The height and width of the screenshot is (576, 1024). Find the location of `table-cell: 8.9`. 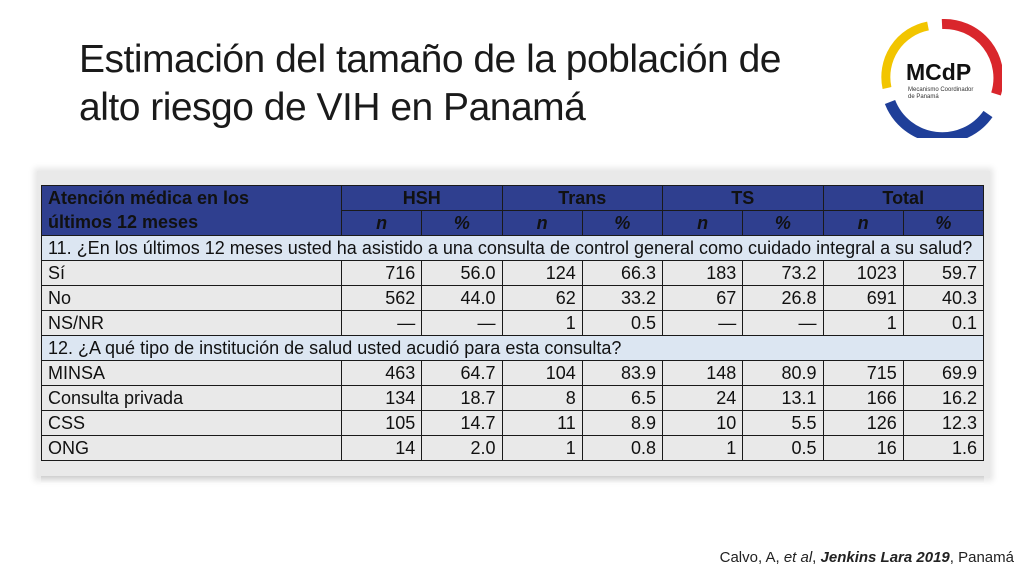

table-cell: 8.9 is located at coordinates (622, 423).